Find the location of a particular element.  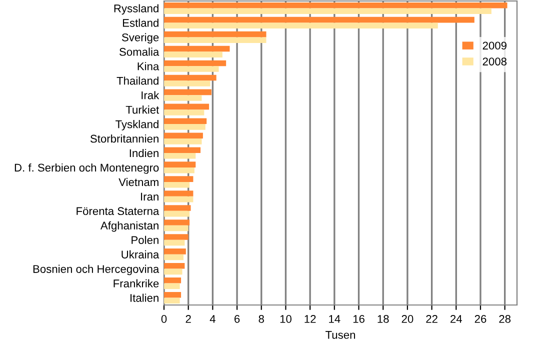

y-tick-label: Sverige is located at coordinates (140, 38).